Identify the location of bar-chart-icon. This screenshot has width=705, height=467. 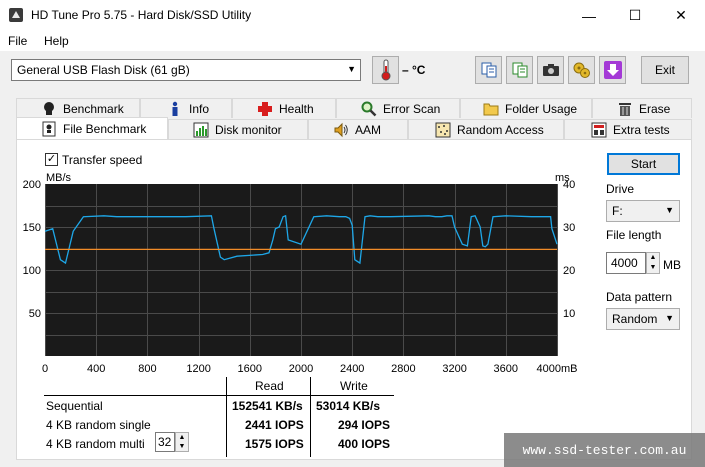
(201, 130).